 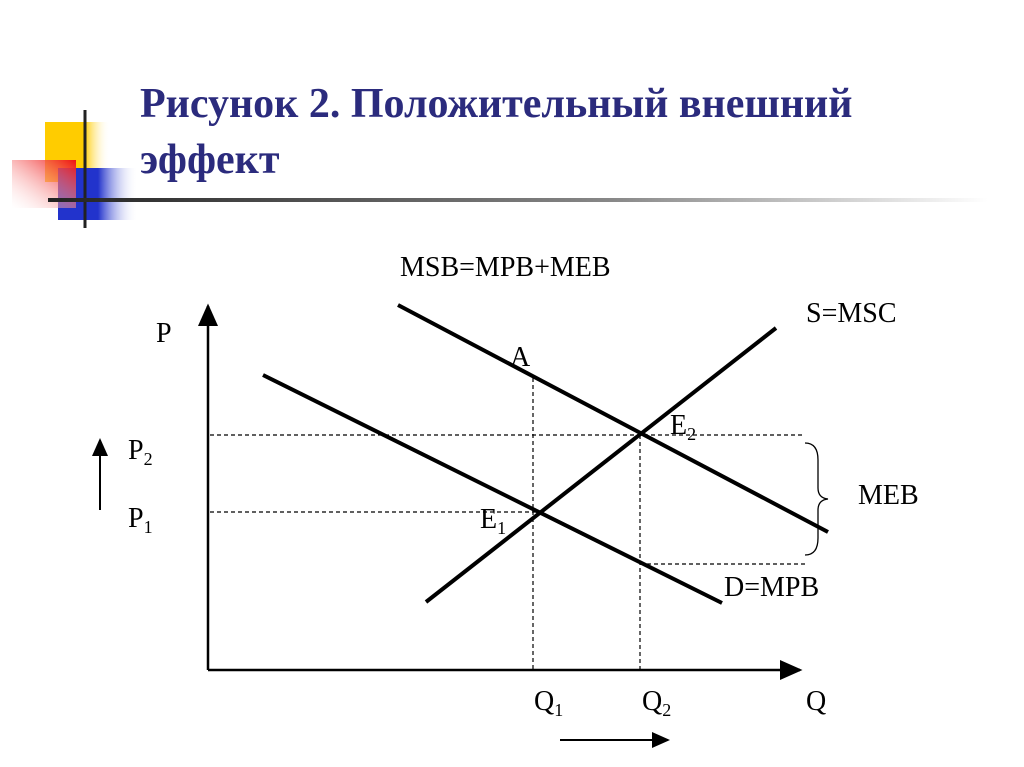 What do you see at coordinates (148, 527) in the screenshot?
I see `p1-sub: 1` at bounding box center [148, 527].